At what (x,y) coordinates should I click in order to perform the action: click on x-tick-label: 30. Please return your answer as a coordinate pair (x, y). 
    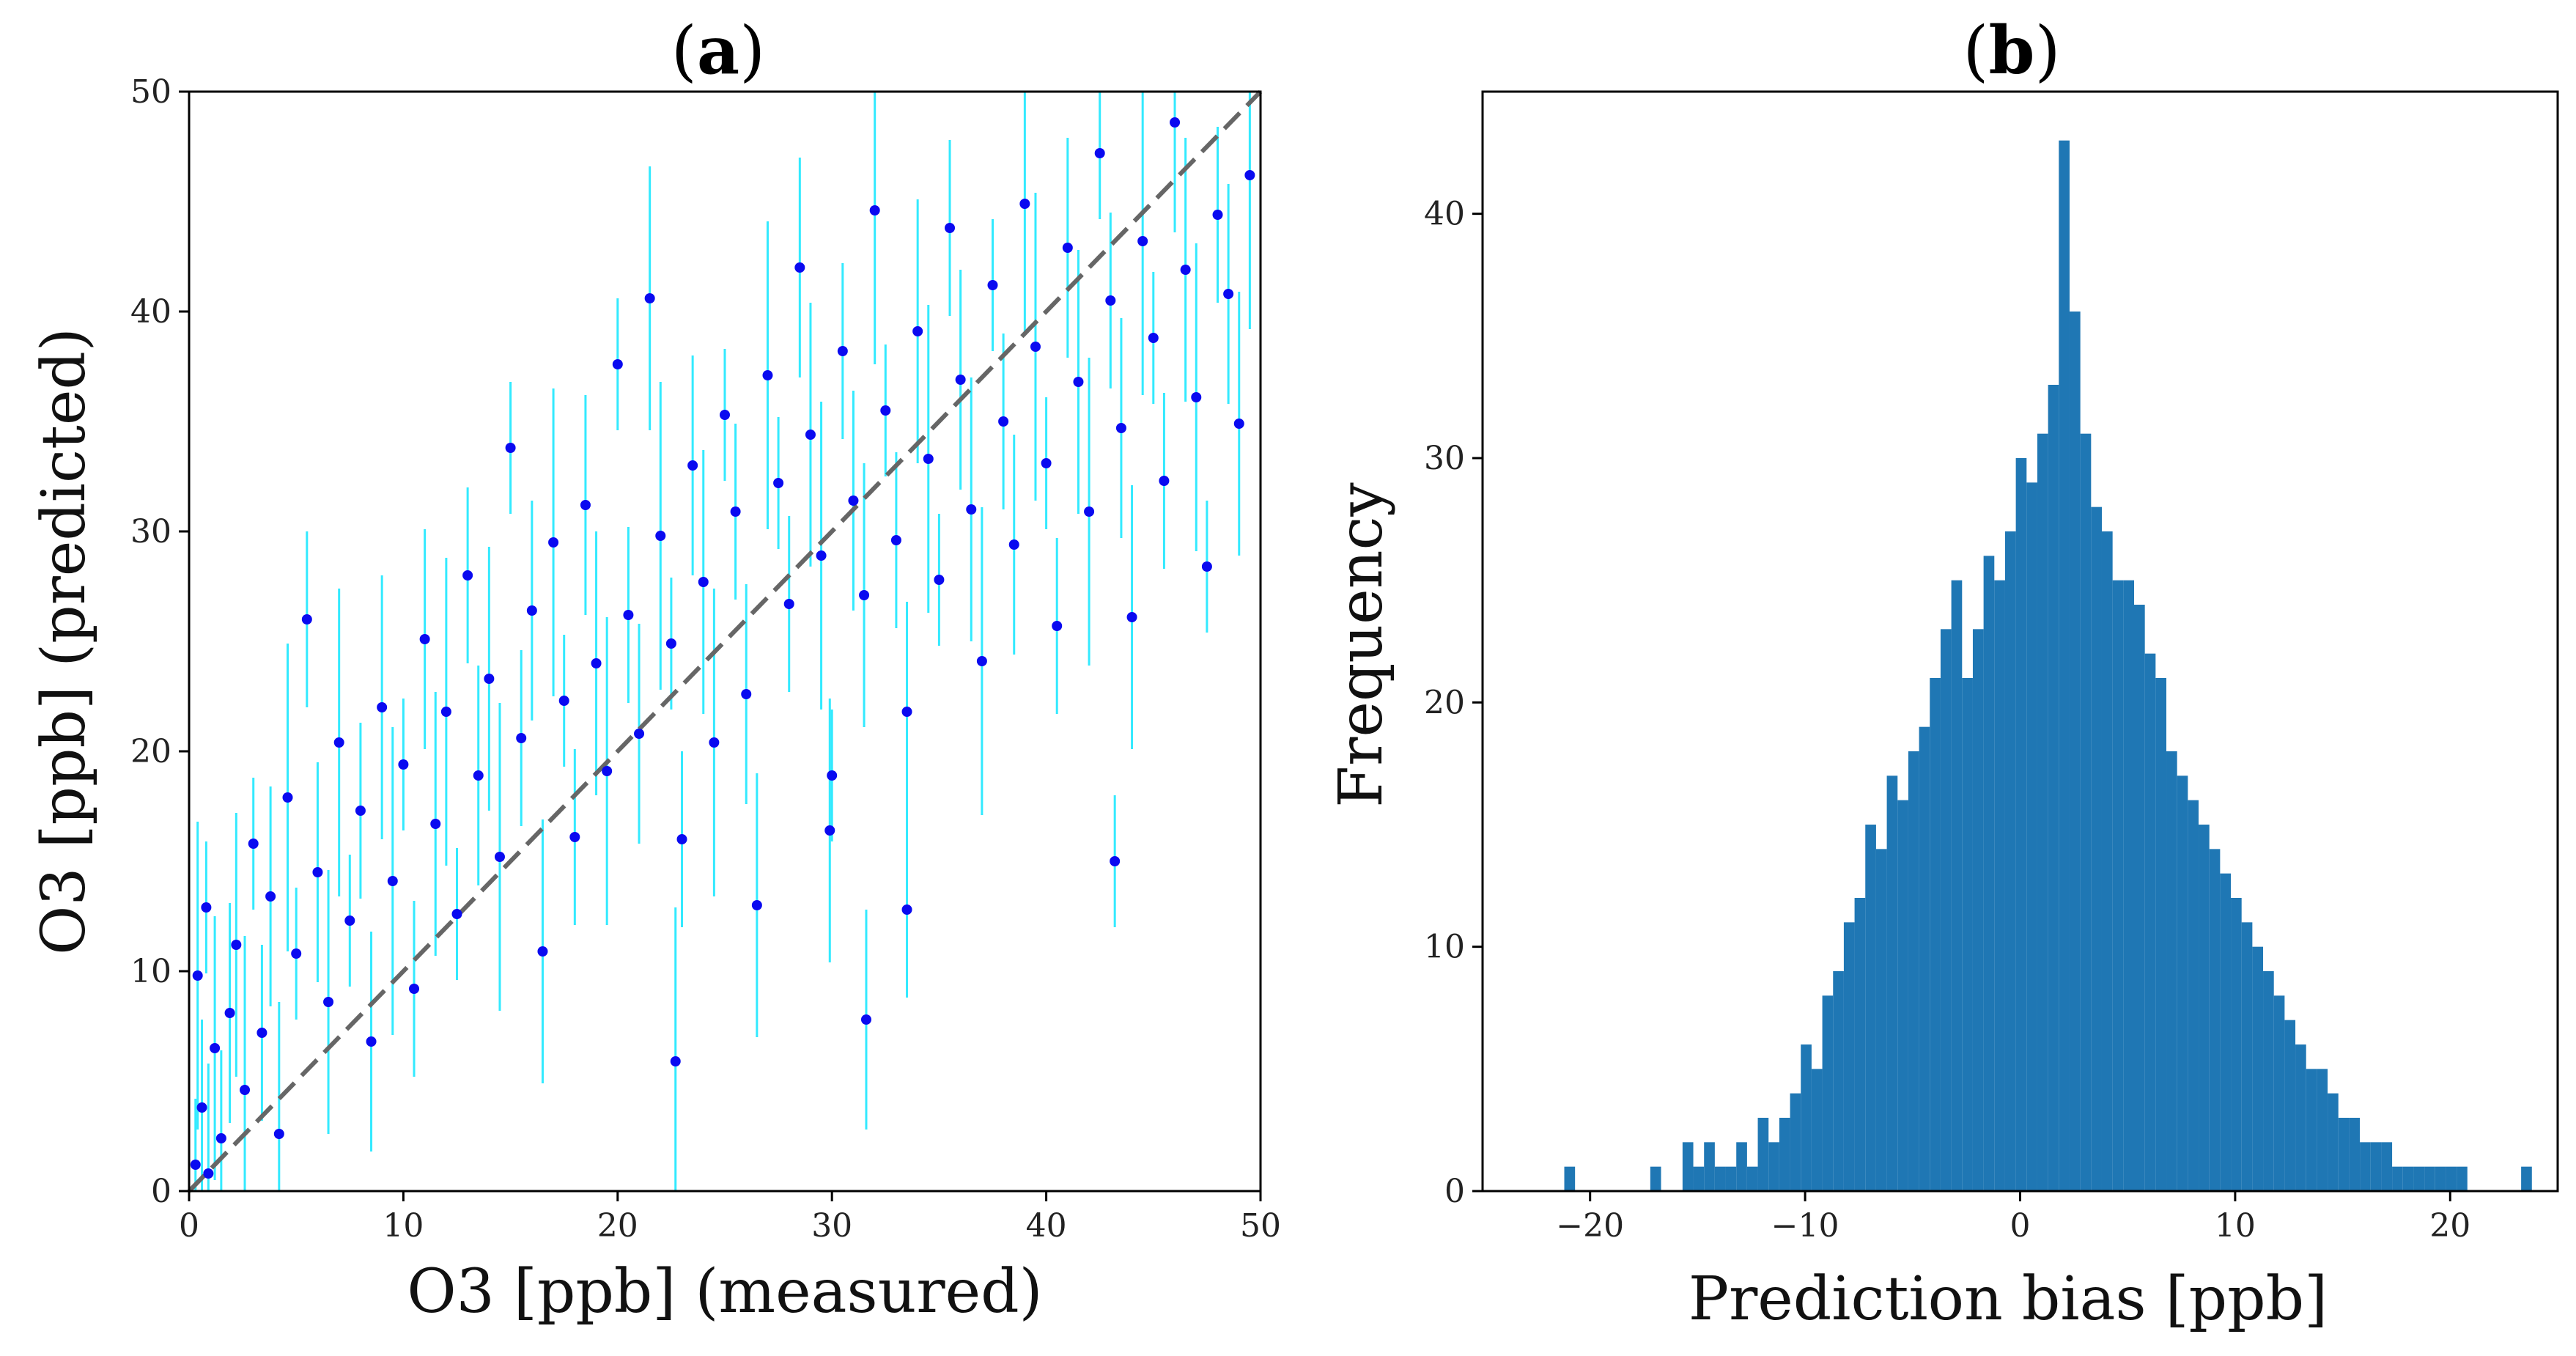
    Looking at the image, I should click on (831, 1226).